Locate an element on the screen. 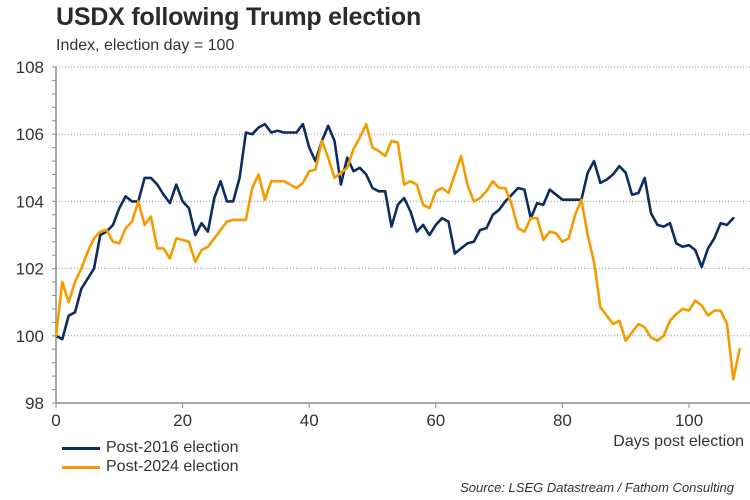  y-tick-label: 102 is located at coordinates (30, 269).